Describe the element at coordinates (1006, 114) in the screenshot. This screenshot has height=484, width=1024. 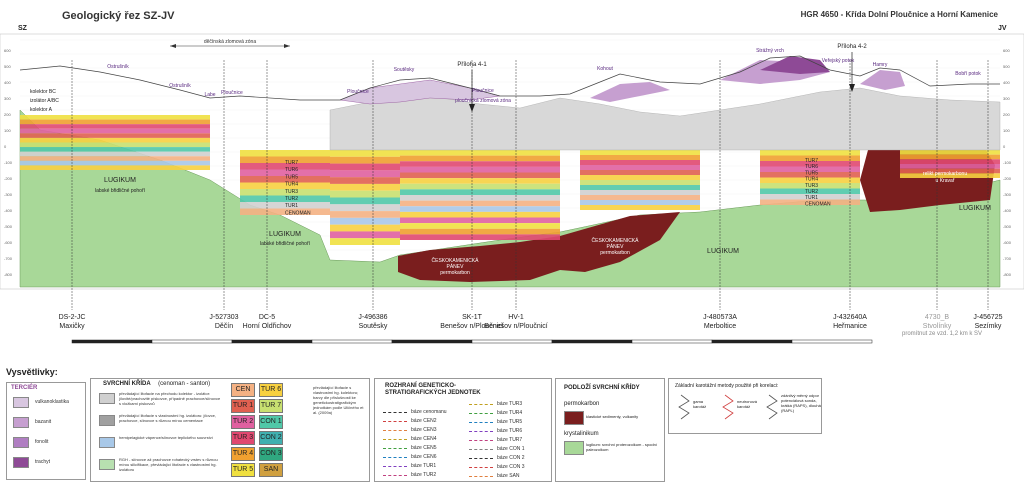
I see `right-axis-tick-label: 200` at that location.